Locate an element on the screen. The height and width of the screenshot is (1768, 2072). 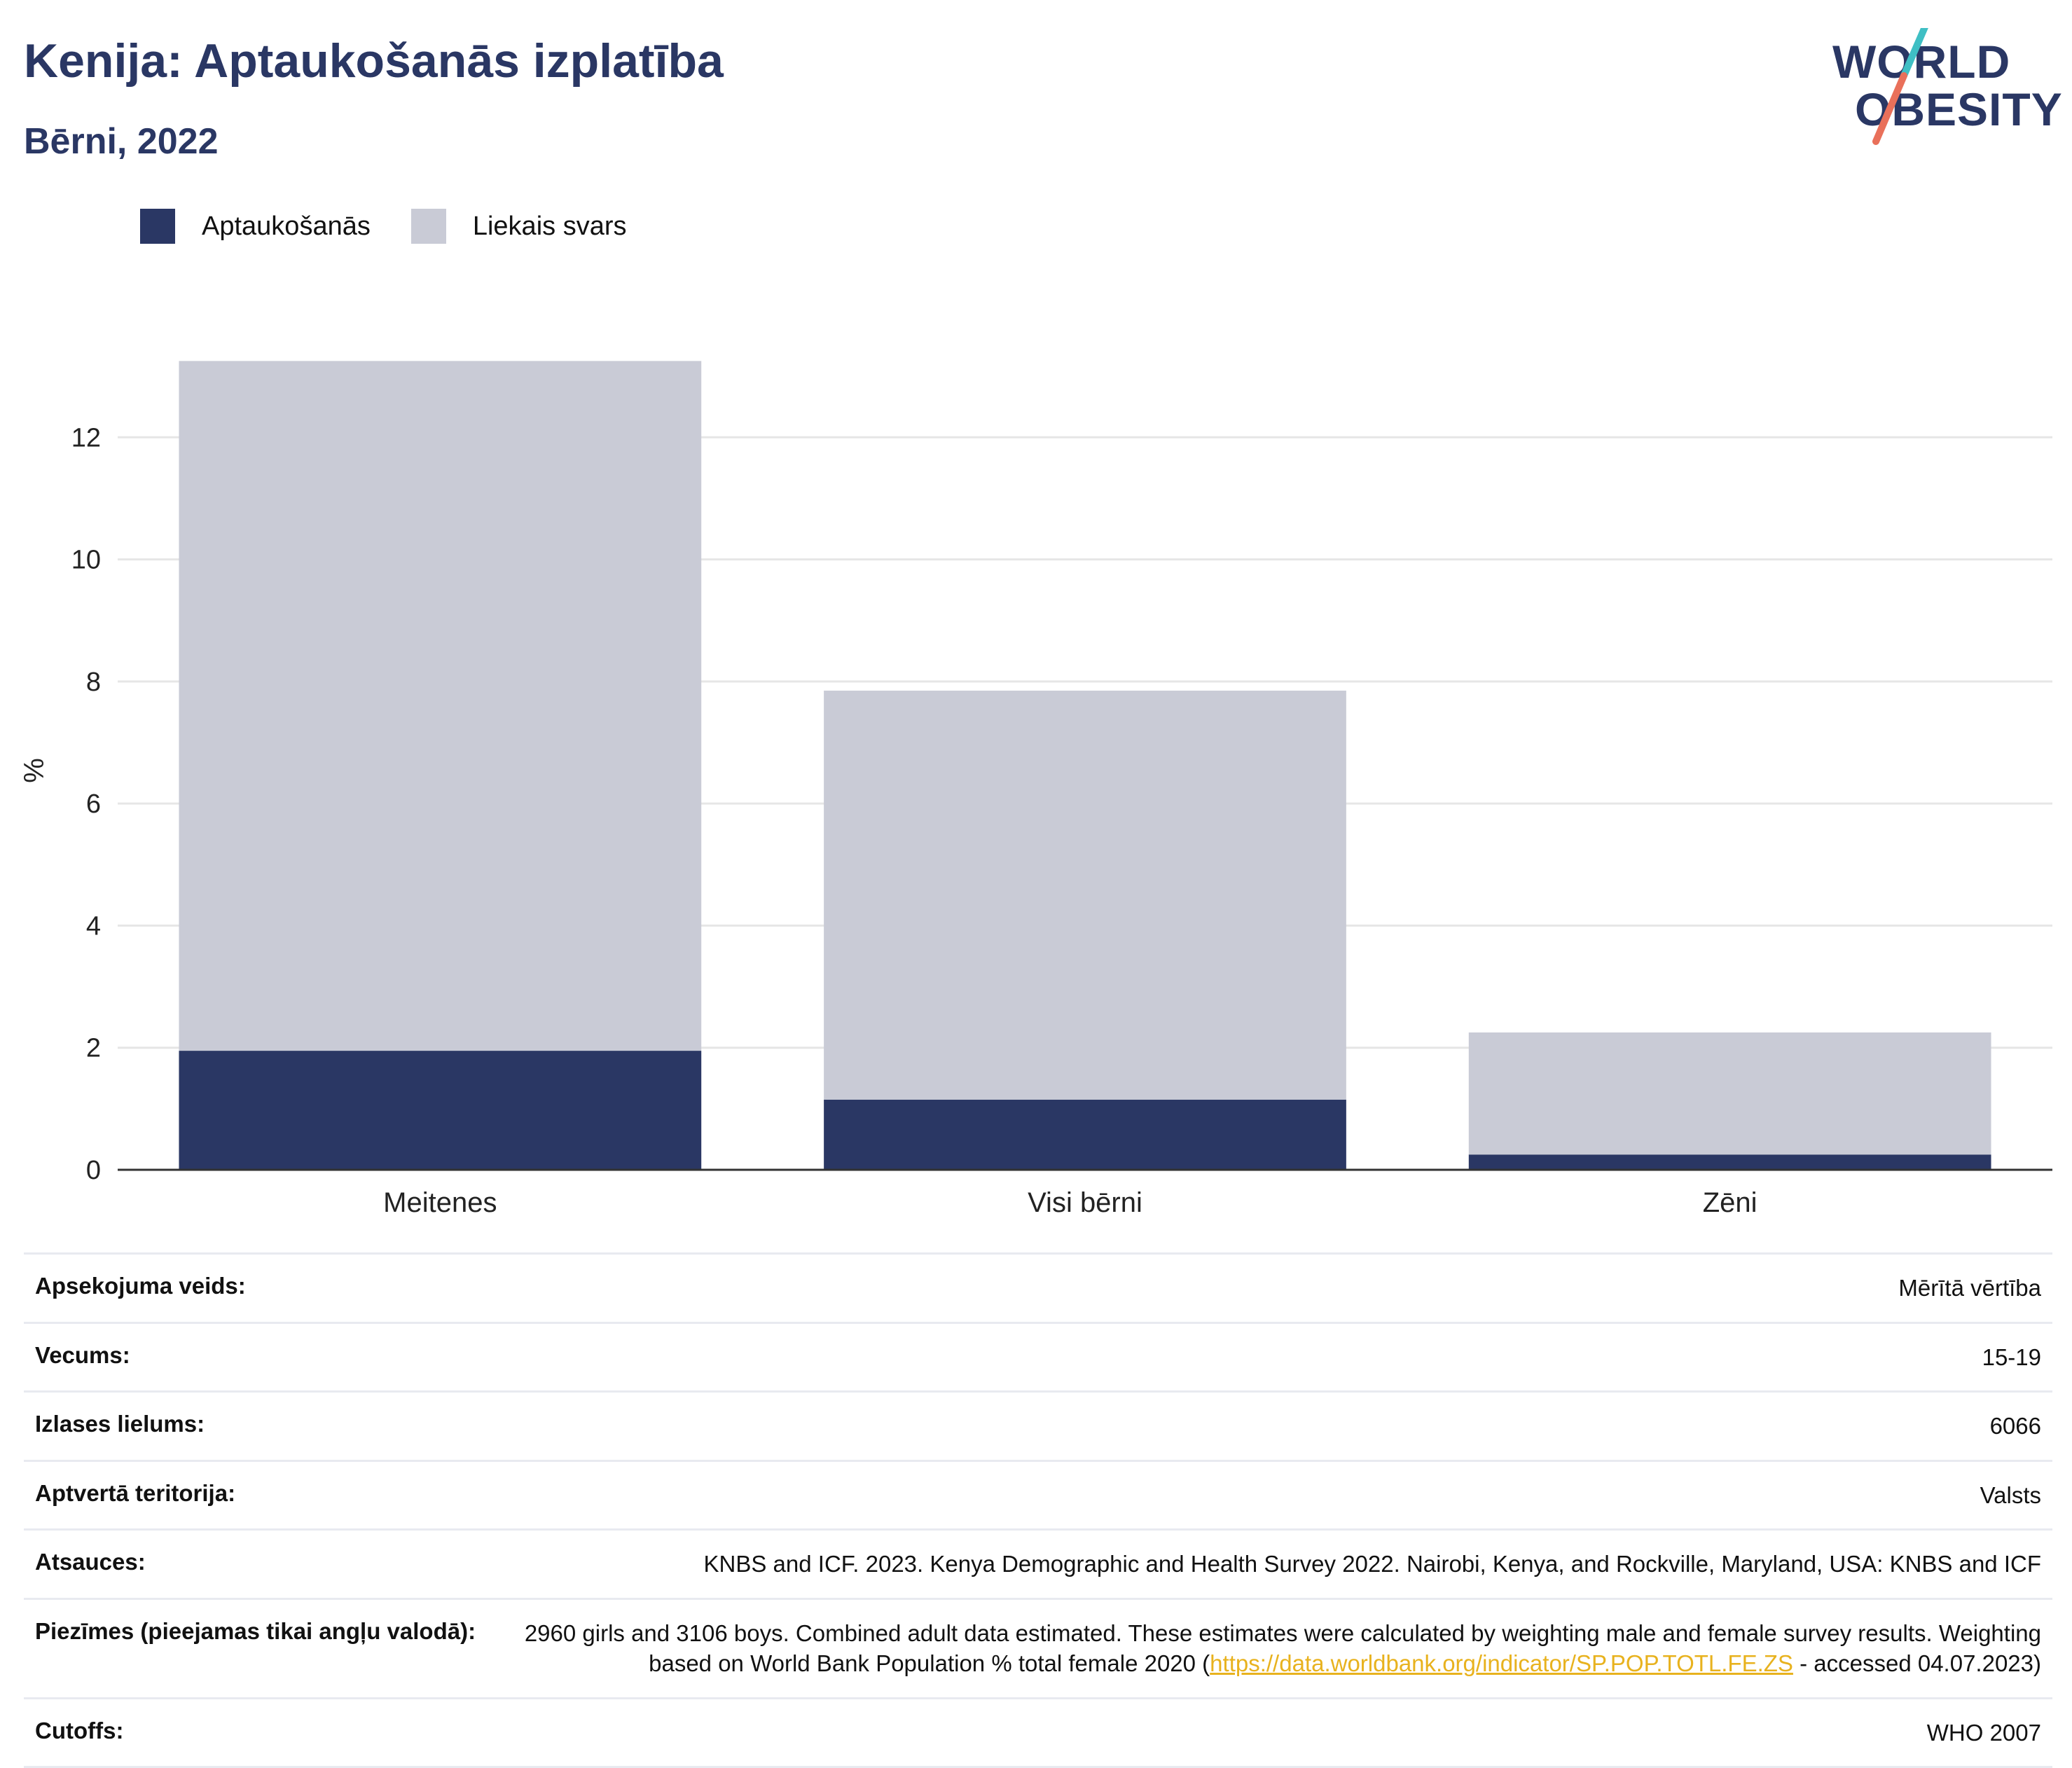
meta-row: Vecums: 15-19 is located at coordinates (1038, 1356).